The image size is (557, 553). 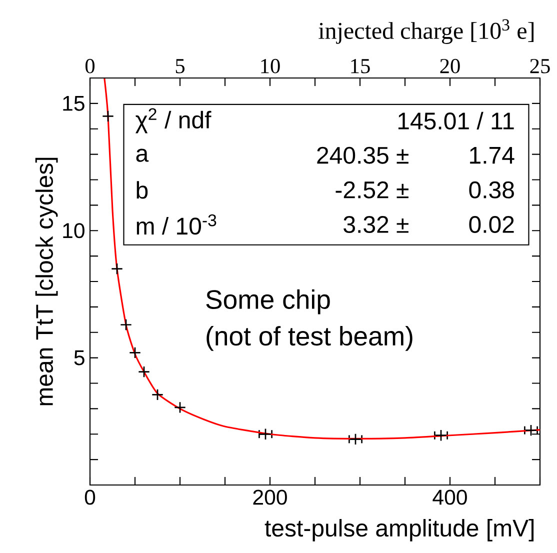 What do you see at coordinates (426, 31) in the screenshot?
I see `x2-axis-title: injected charge [10$^{3}$ e]` at bounding box center [426, 31].